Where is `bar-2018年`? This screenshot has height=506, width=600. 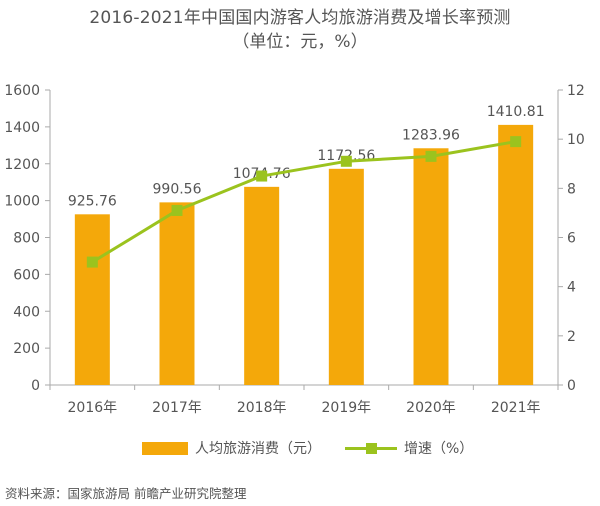
bar-2018年 is located at coordinates (262, 285).